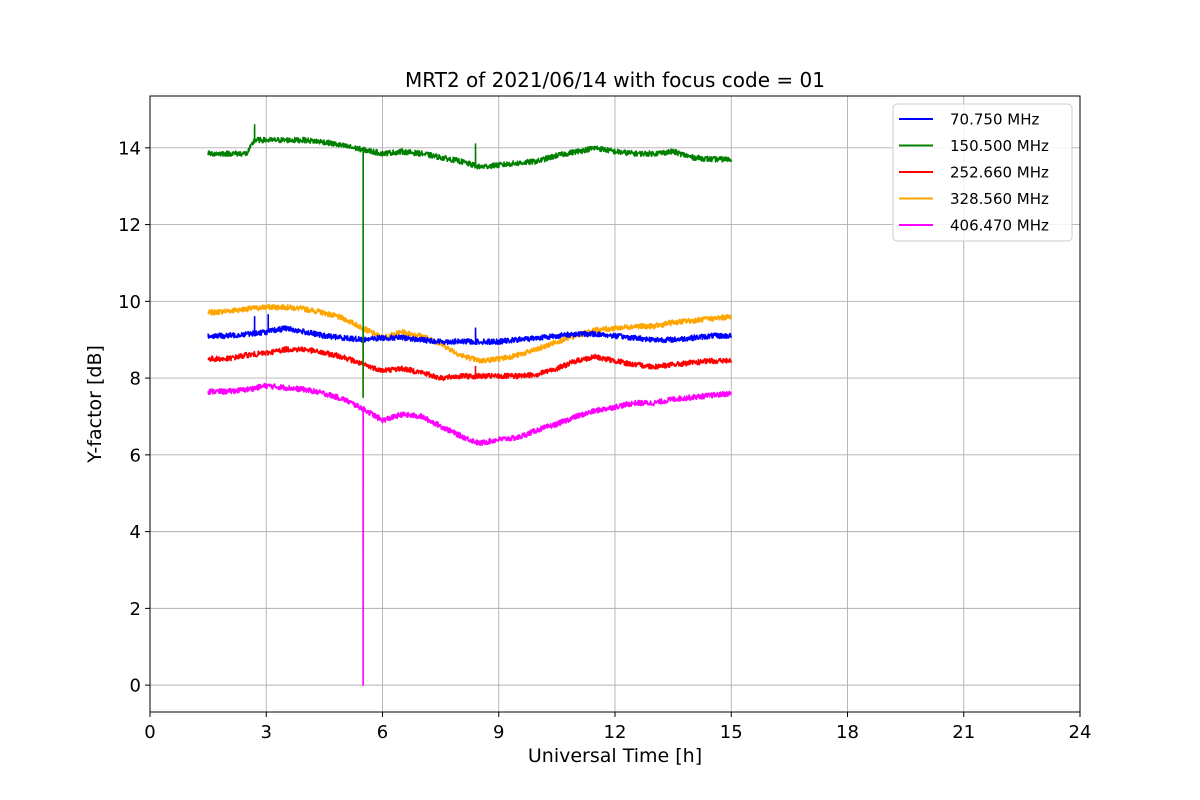 The height and width of the screenshot is (800, 1200). Describe the element at coordinates (135, 532) in the screenshot. I see `y-tick-label: 4` at that location.